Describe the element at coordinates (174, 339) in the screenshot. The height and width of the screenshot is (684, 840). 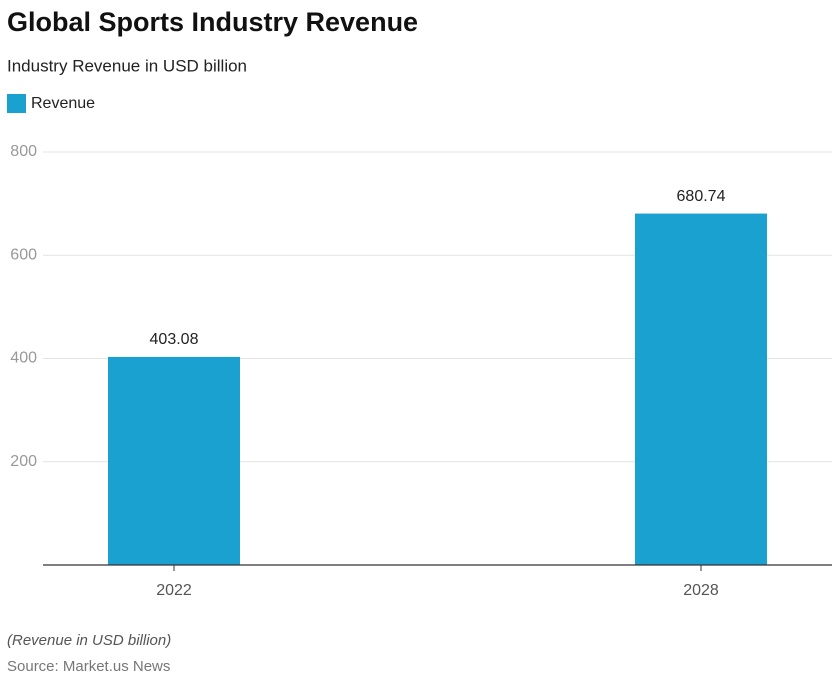
I see `value-label: 403.08` at that location.